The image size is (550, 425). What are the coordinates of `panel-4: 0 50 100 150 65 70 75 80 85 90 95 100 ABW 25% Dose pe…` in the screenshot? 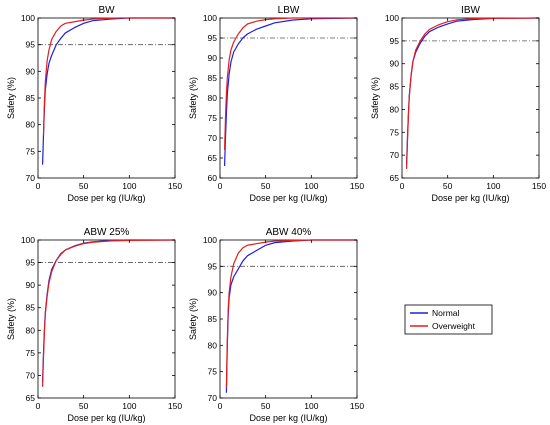 It's located at (94, 325).